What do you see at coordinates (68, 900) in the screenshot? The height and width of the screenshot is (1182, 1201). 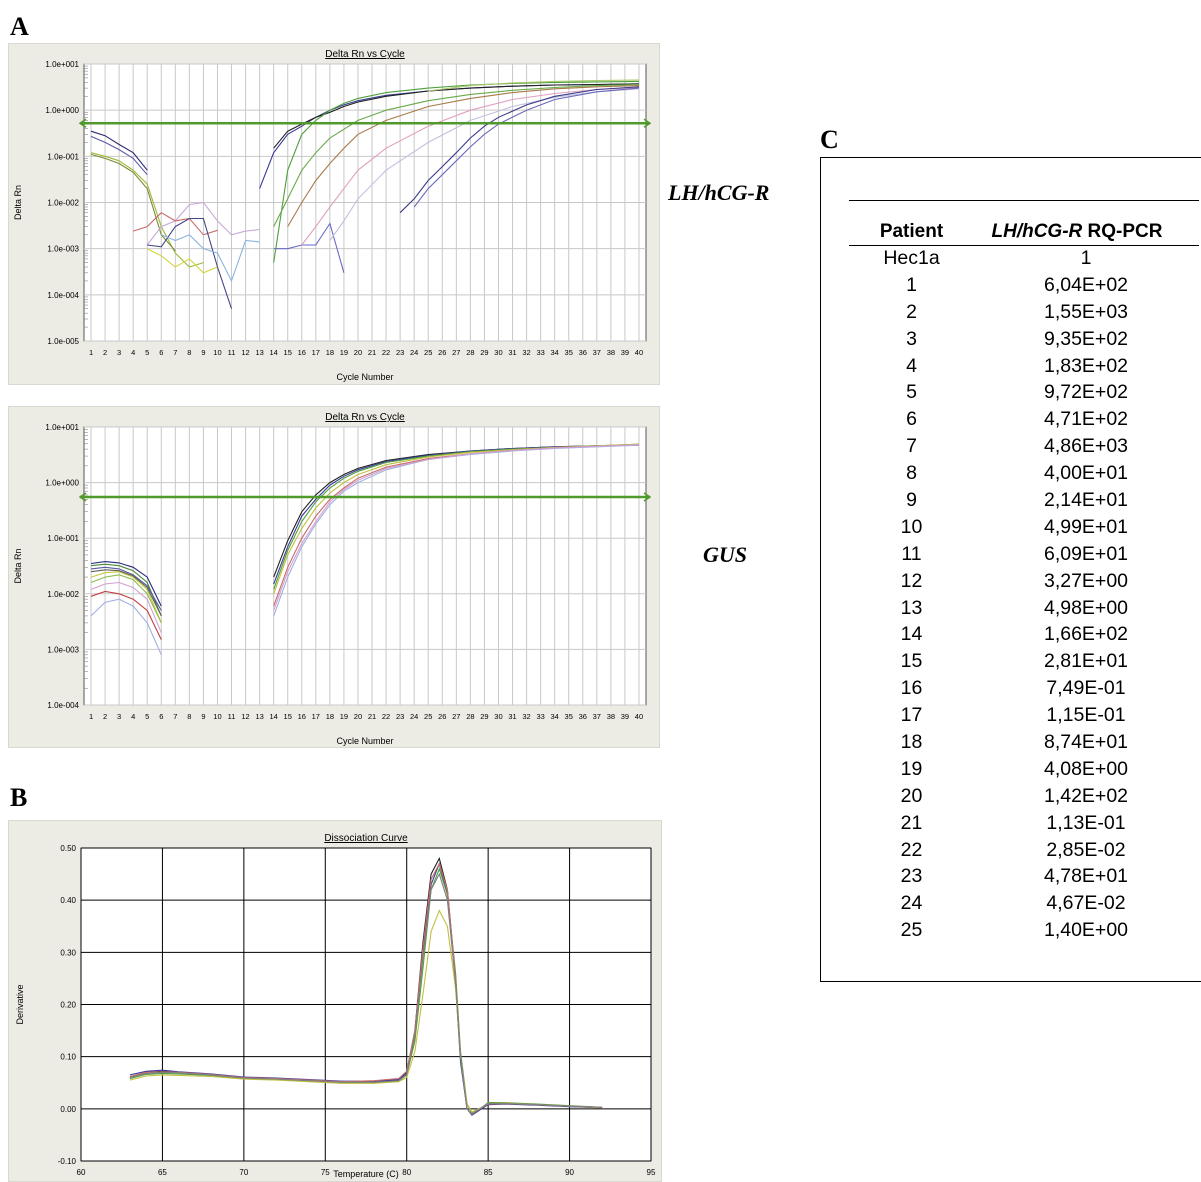 I see `y-tick-label: 0.40` at bounding box center [68, 900].